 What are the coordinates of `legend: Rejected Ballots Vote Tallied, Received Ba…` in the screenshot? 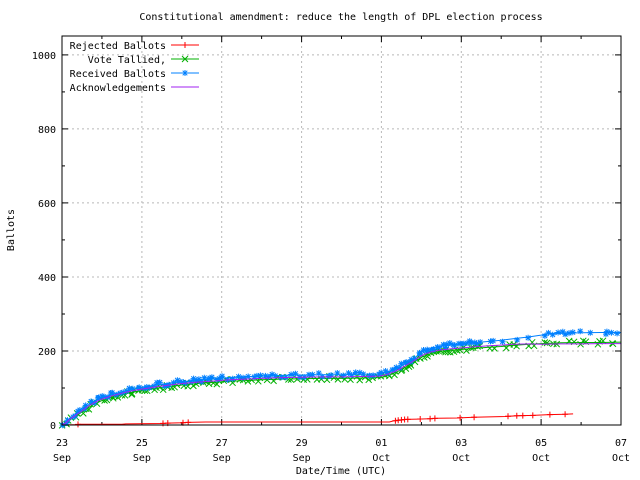 It's located at (134, 67).